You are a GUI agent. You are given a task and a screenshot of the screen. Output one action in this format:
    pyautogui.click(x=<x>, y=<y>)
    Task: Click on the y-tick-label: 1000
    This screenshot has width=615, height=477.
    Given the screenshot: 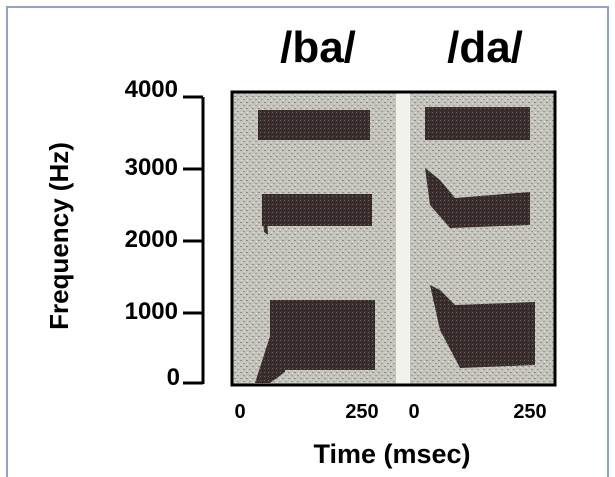 What is the action you would take?
    pyautogui.click(x=151, y=311)
    